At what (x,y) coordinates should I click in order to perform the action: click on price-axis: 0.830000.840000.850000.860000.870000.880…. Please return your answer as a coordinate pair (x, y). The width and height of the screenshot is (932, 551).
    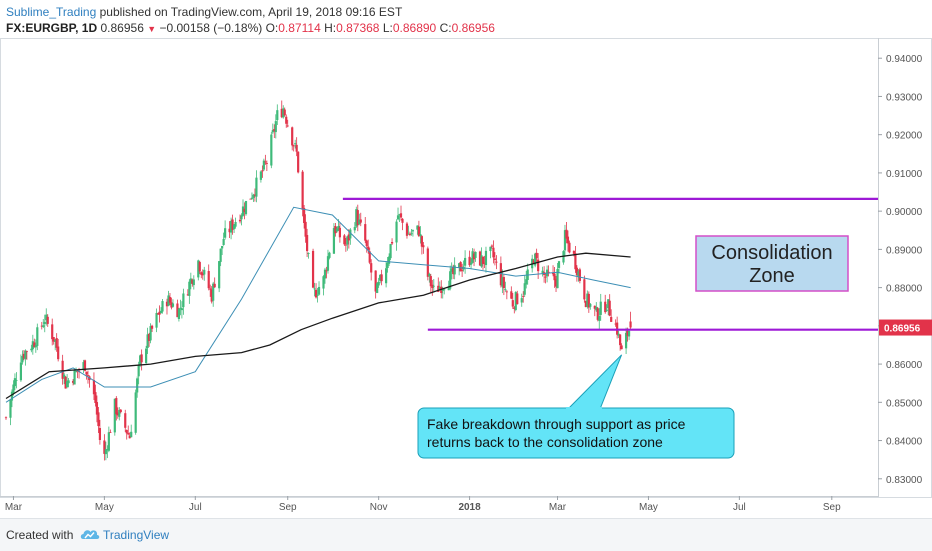
    Looking at the image, I should click on (900, 270).